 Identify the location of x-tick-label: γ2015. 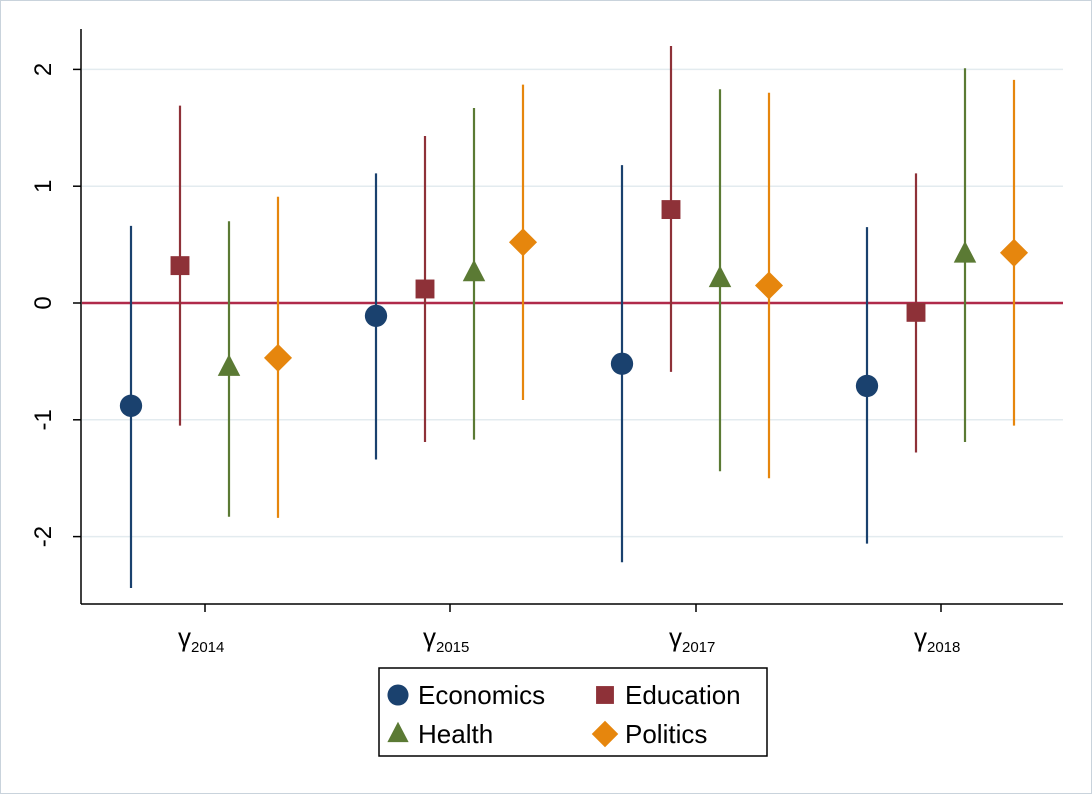
(446, 639).